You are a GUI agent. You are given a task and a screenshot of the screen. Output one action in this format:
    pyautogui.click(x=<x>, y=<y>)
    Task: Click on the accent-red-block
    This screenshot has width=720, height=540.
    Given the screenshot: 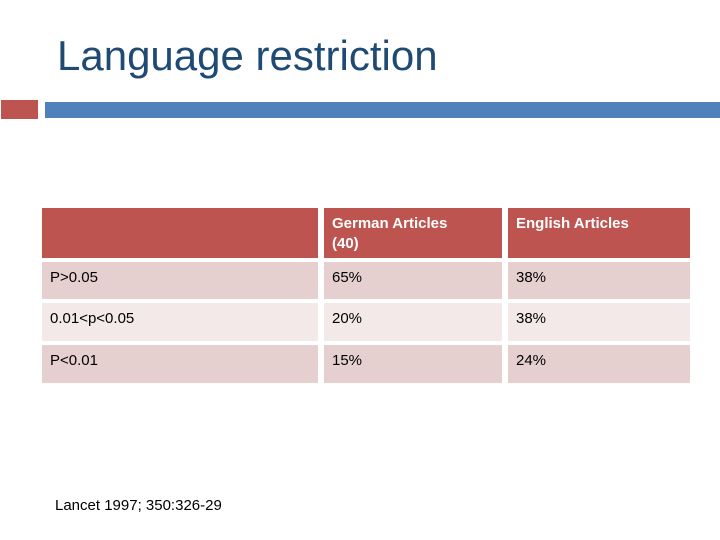 What is the action you would take?
    pyautogui.click(x=19, y=109)
    